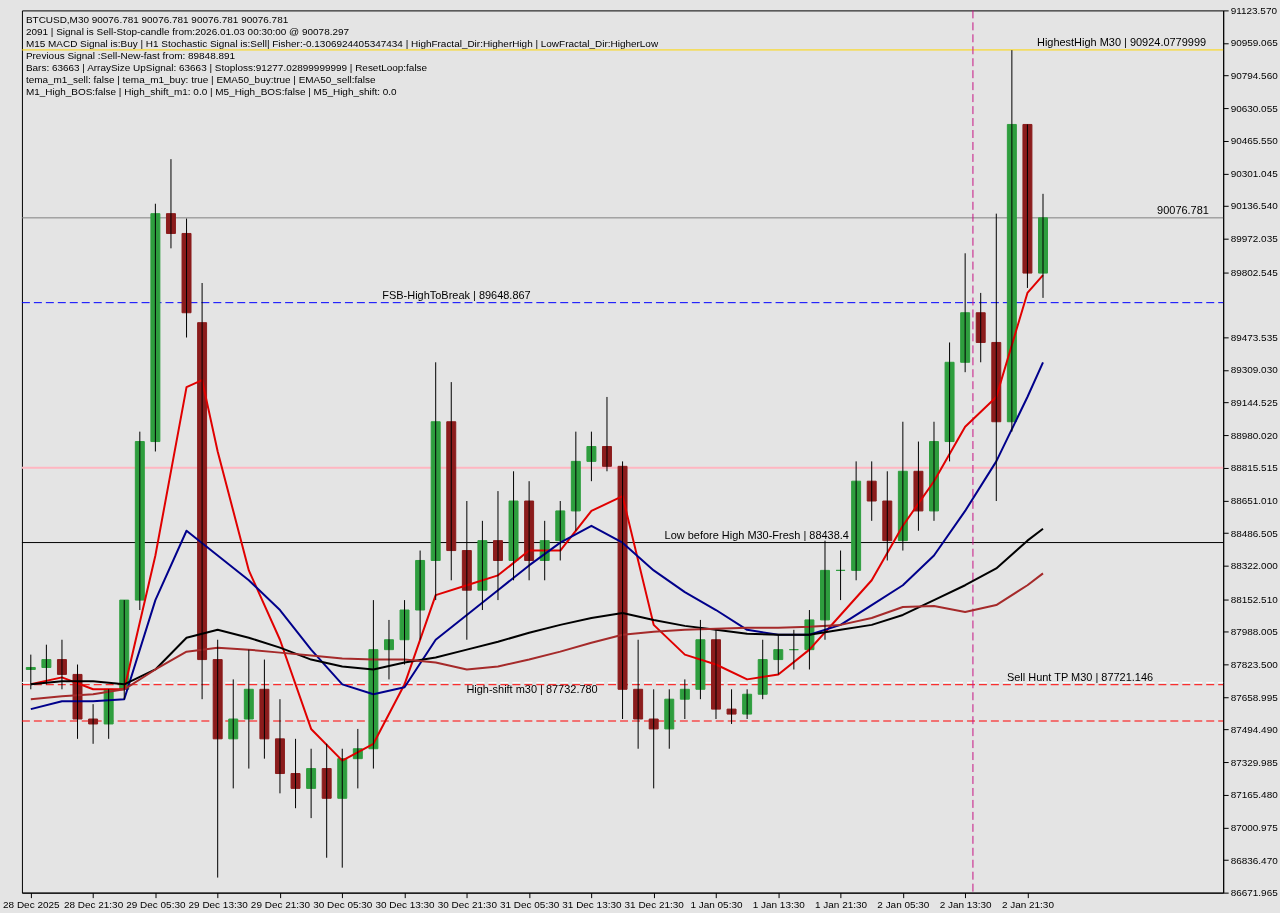 This screenshot has width=1280, height=920. What do you see at coordinates (779, 905) in the screenshot?
I see `x-tick-label: 1 Jan 13:30` at bounding box center [779, 905].